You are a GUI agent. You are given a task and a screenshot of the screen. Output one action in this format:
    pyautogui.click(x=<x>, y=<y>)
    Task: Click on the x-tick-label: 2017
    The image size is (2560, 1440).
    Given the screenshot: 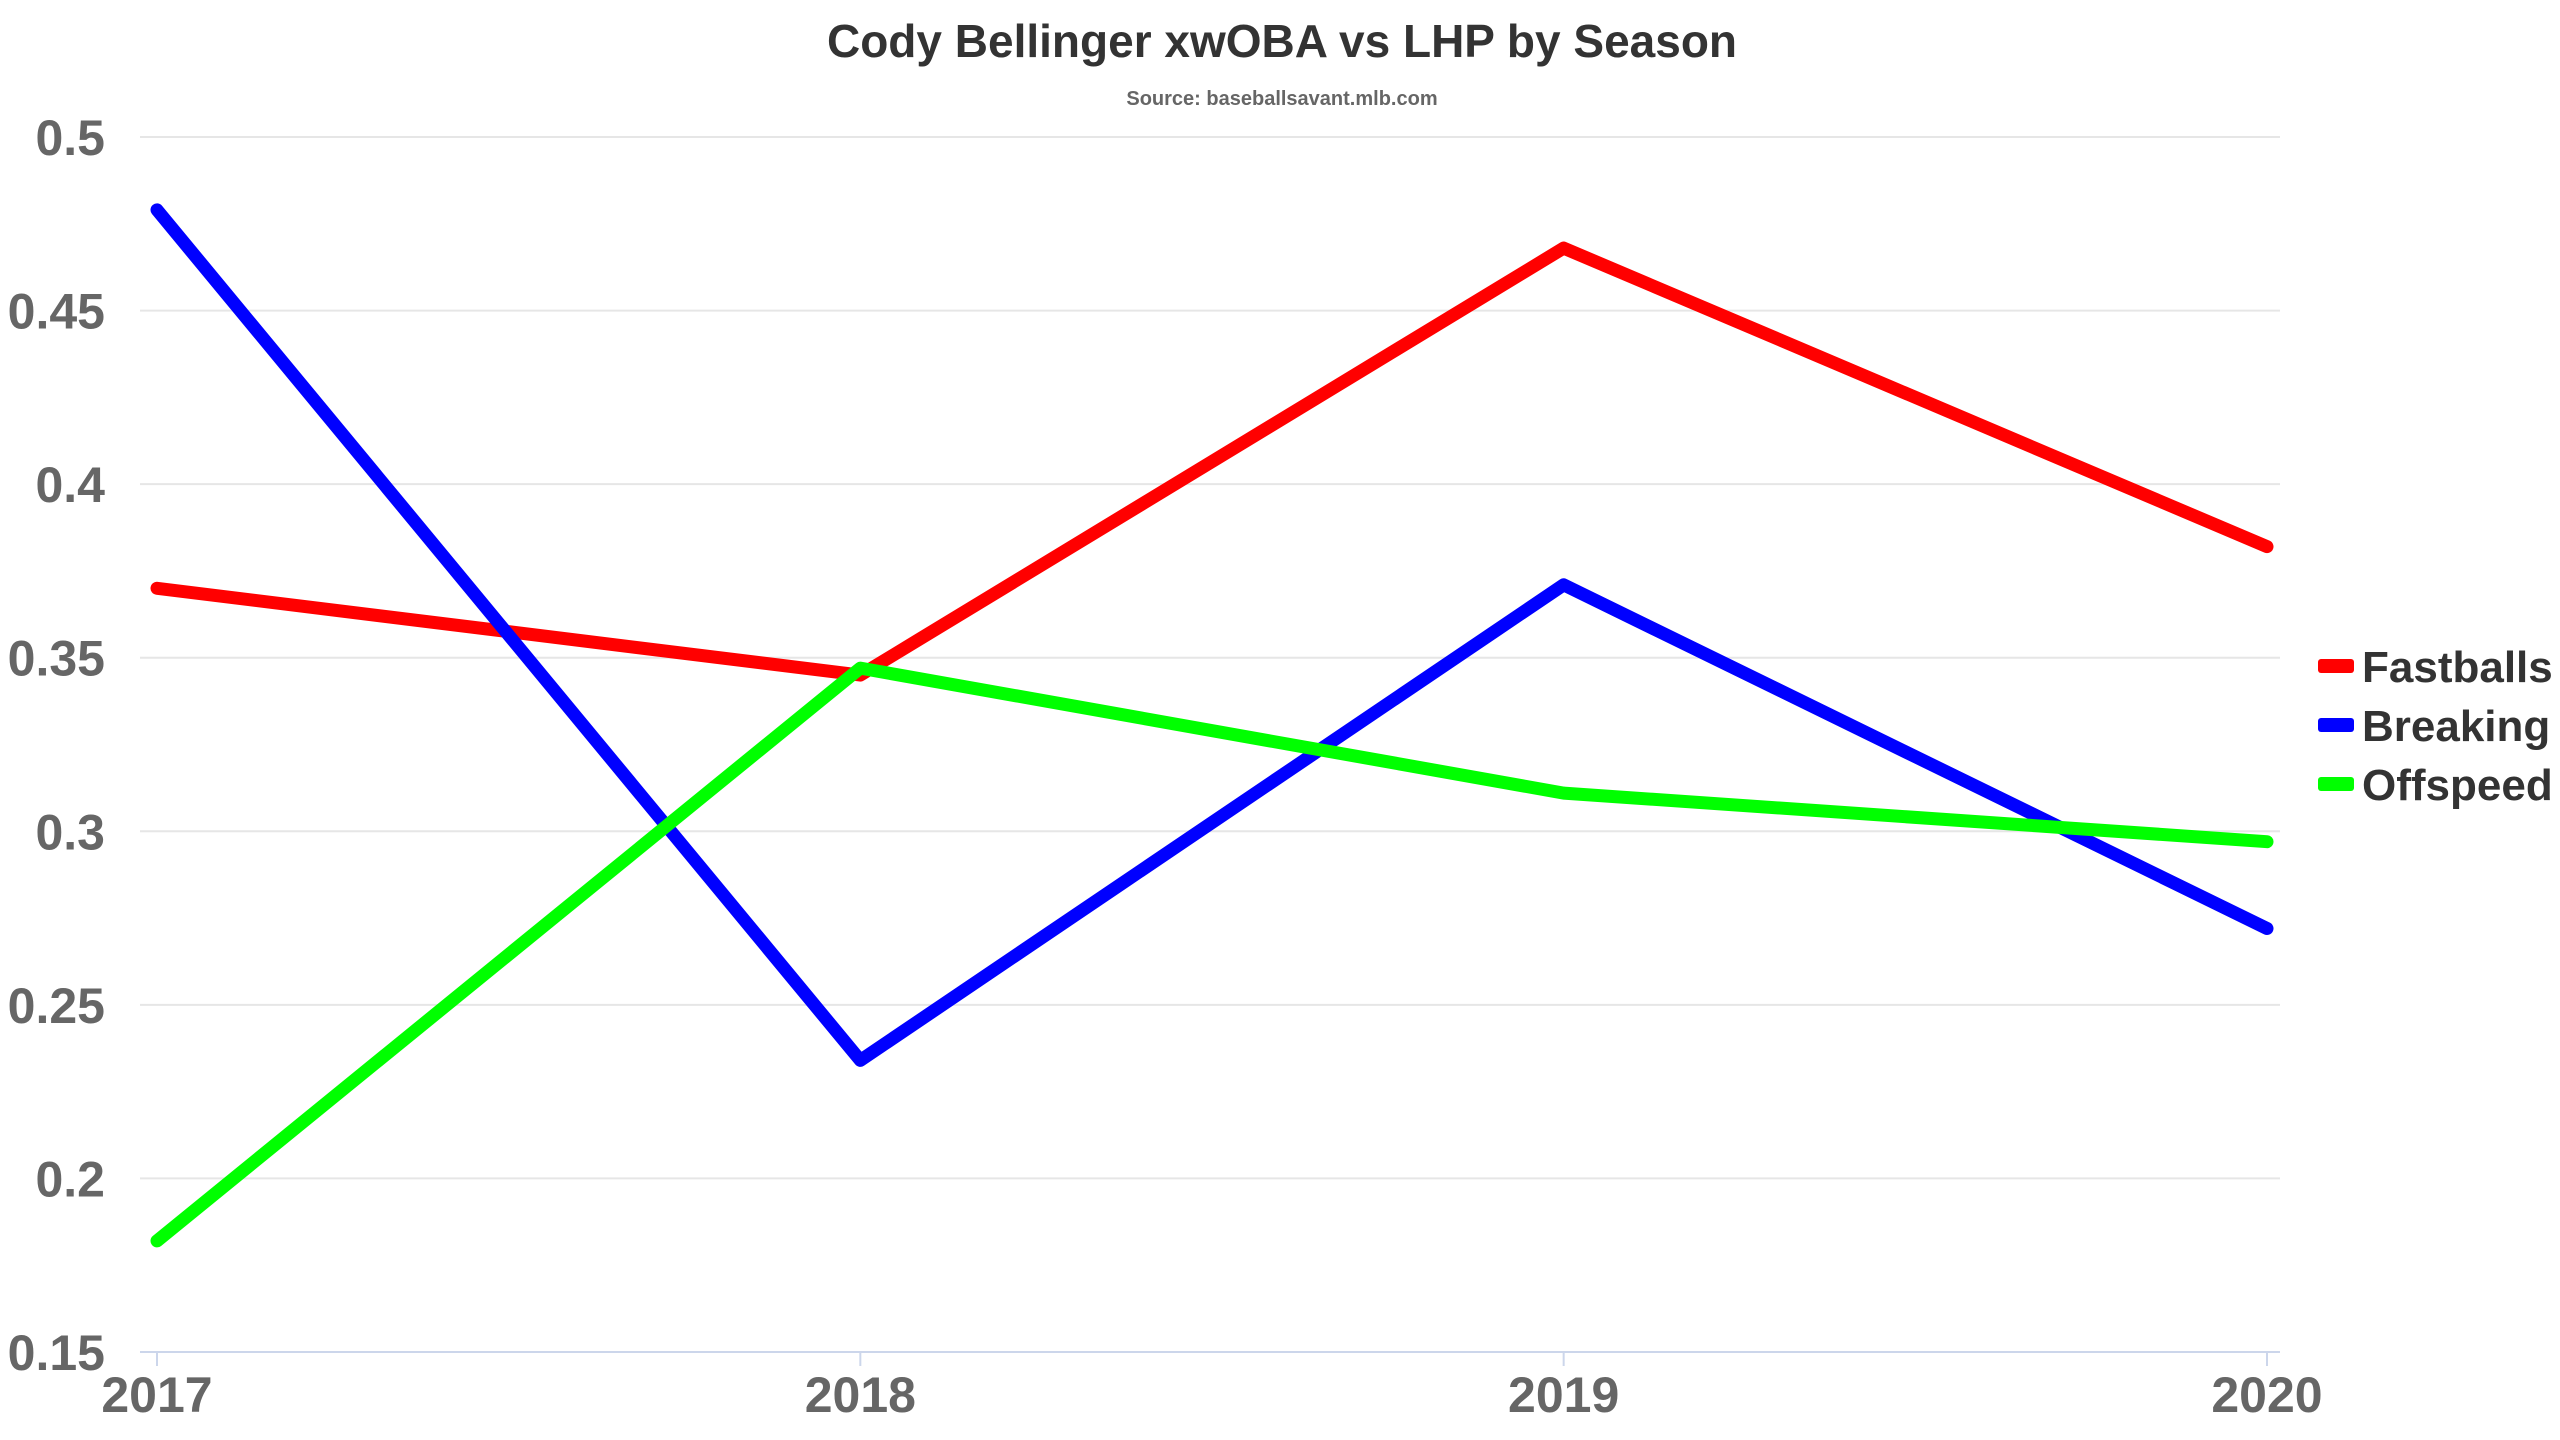 What is the action you would take?
    pyautogui.click(x=156, y=1395)
    